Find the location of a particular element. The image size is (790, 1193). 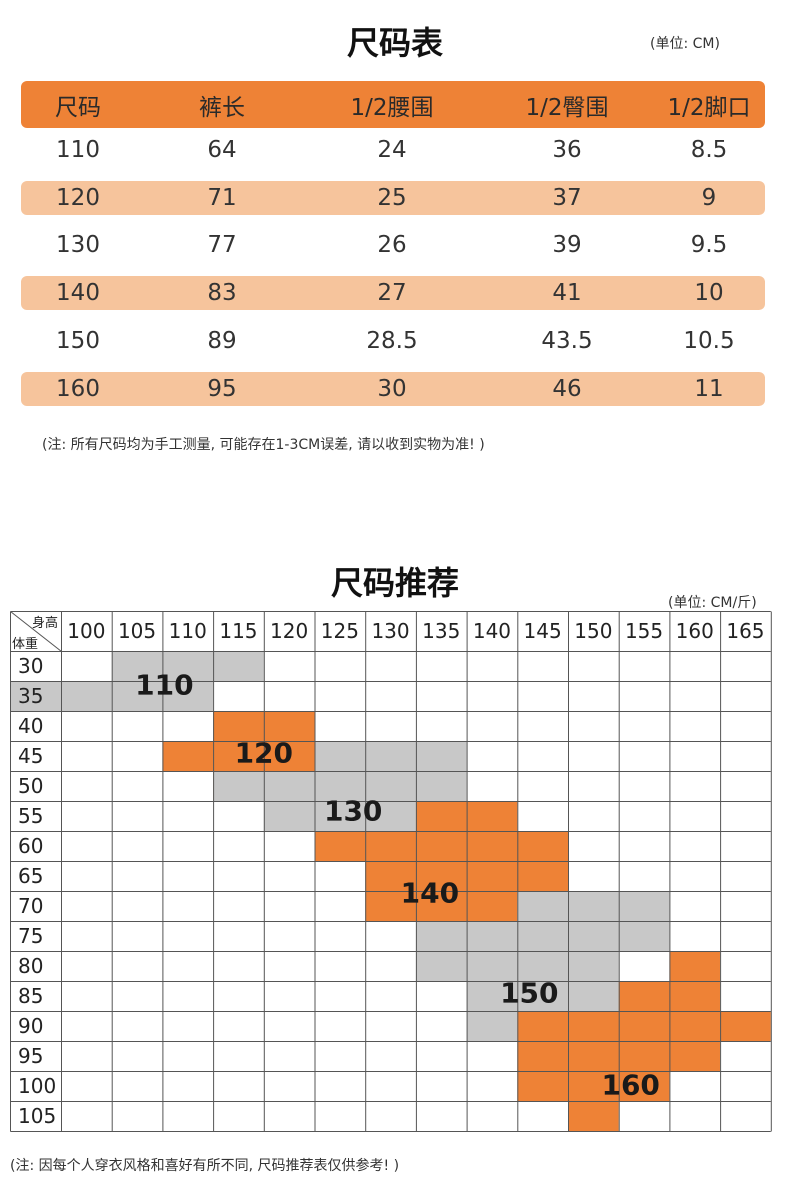

recommendation-title: 尺码推荐 is located at coordinates (394, 583).